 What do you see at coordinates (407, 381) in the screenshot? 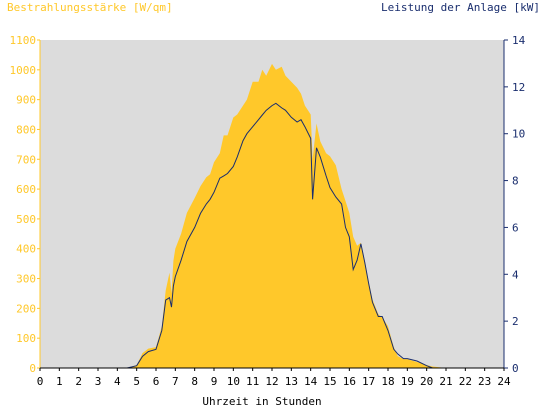
I see `x-tick-label: 19` at bounding box center [407, 381].